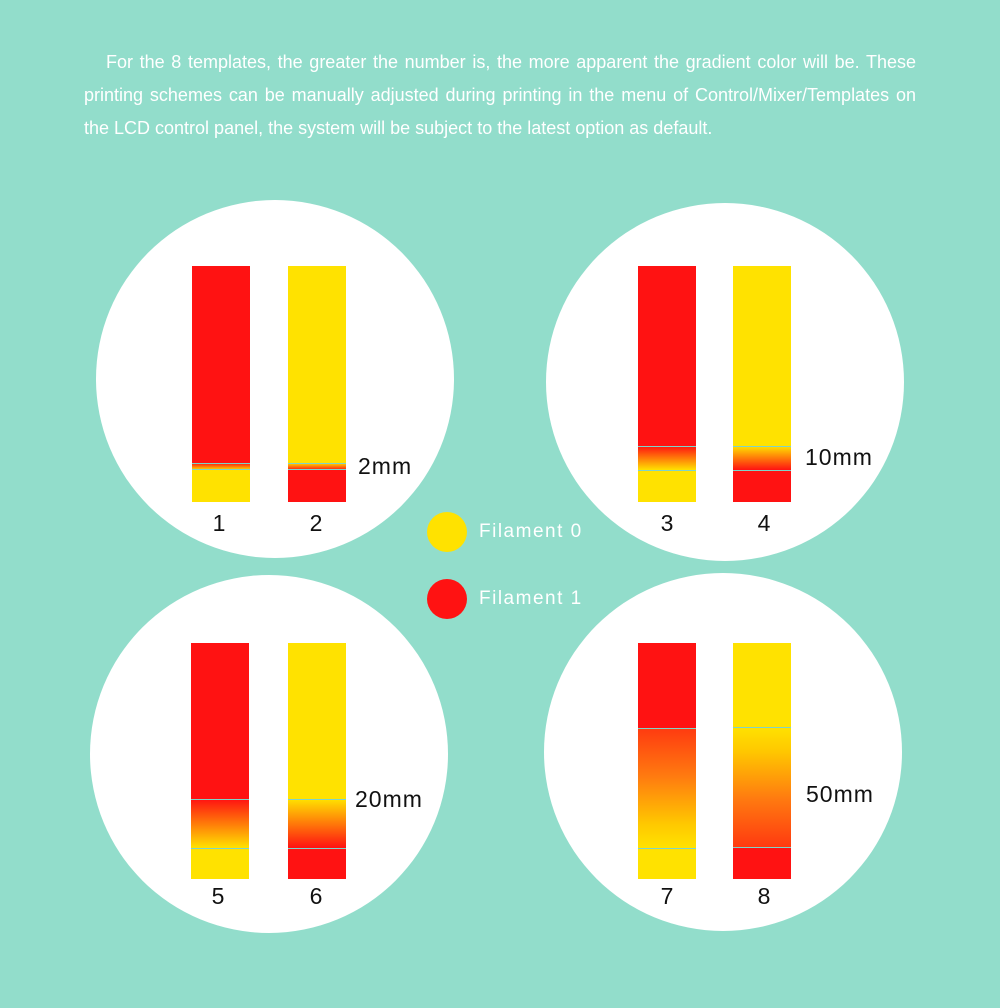 This screenshot has height=1008, width=1000. I want to click on filament-1-label: Filament 1, so click(531, 598).